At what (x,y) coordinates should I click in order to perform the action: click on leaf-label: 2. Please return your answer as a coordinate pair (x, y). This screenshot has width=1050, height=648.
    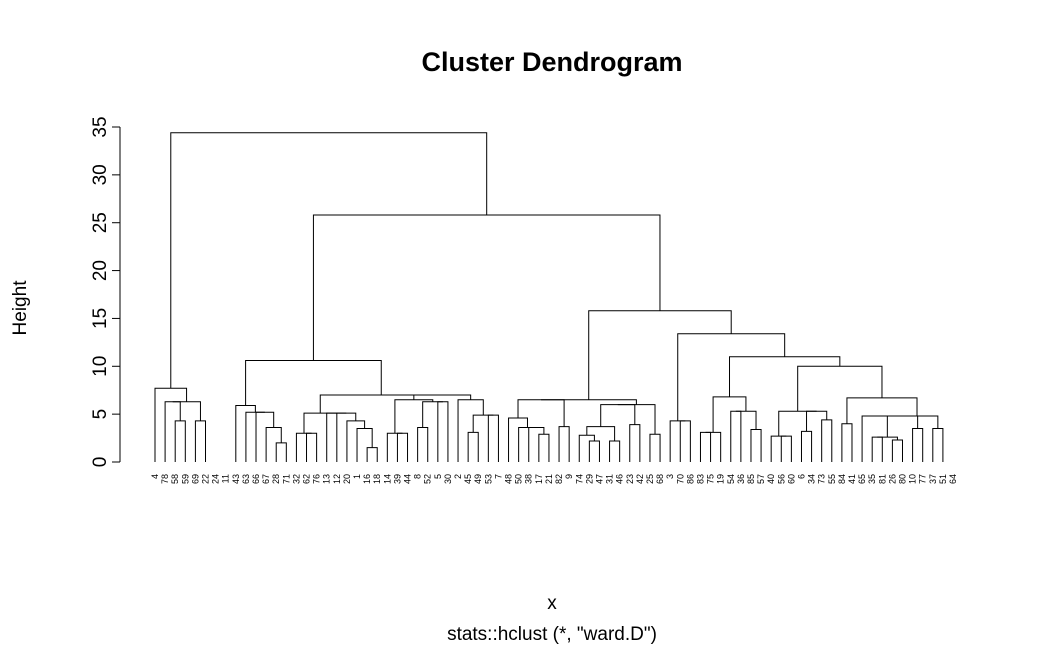
    Looking at the image, I should click on (458, 476).